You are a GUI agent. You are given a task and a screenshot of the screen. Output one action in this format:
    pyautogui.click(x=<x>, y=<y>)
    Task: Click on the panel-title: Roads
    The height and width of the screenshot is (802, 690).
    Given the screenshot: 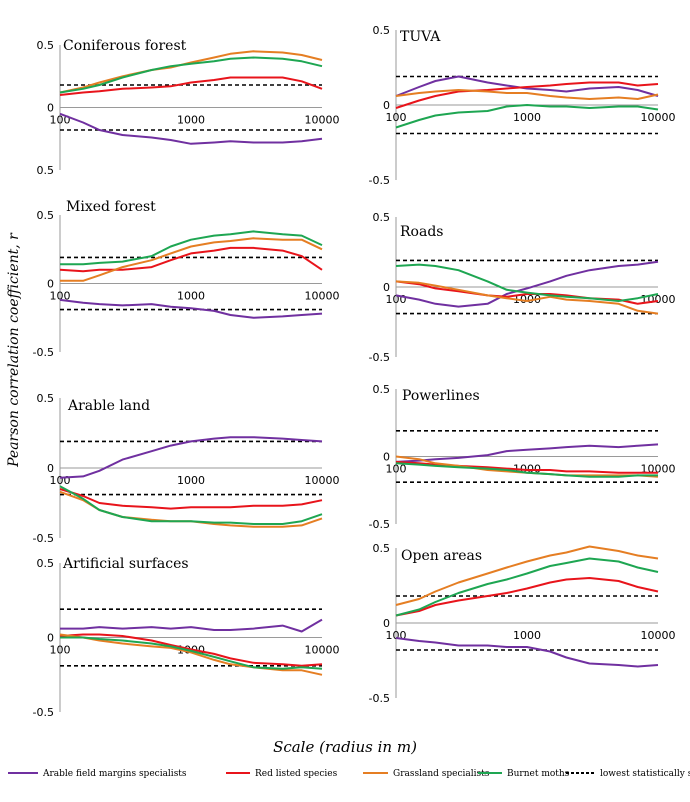 What is the action you would take?
    pyautogui.click(x=421, y=232)
    